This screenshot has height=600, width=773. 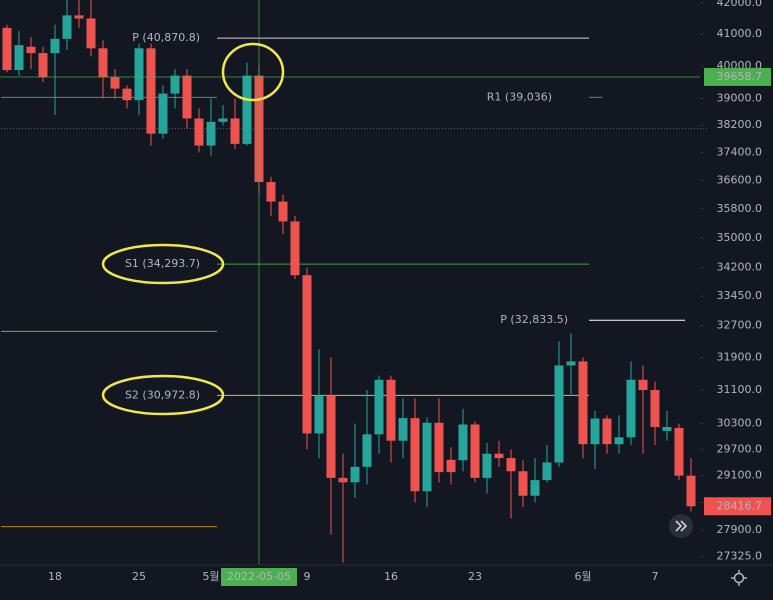 I want to click on last-price-box, so click(x=737, y=506).